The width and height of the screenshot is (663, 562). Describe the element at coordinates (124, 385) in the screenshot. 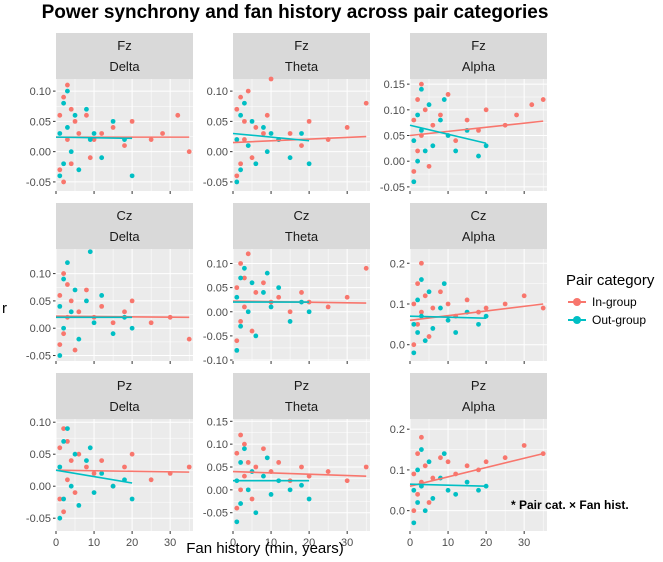

I see `panel-pz-delta-strip-row-label: Pz` at that location.